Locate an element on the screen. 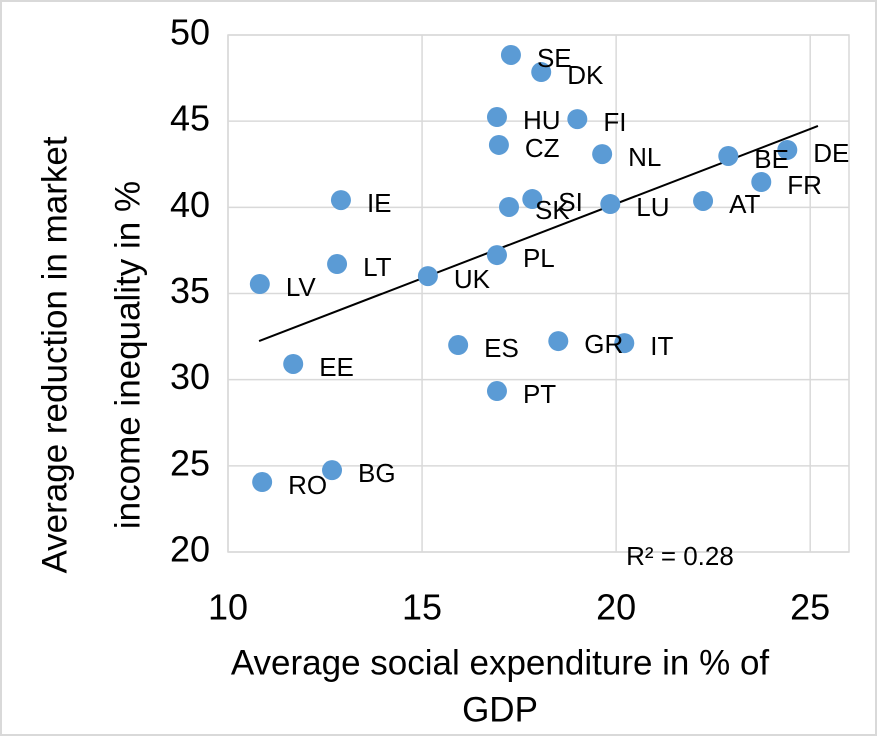 This screenshot has height=741, width=877. x-tick-label: 25 is located at coordinates (810, 607).